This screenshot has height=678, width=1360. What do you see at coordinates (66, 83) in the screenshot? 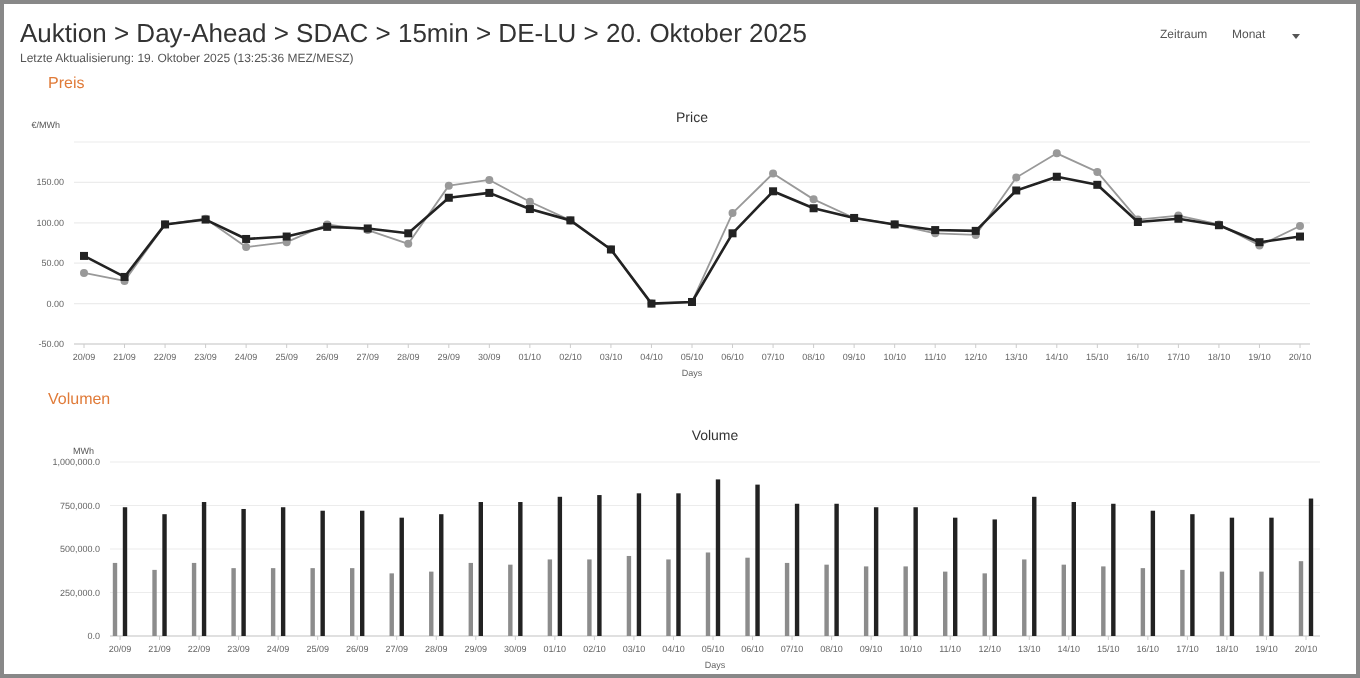
I see `text: Preis` at bounding box center [66, 83].